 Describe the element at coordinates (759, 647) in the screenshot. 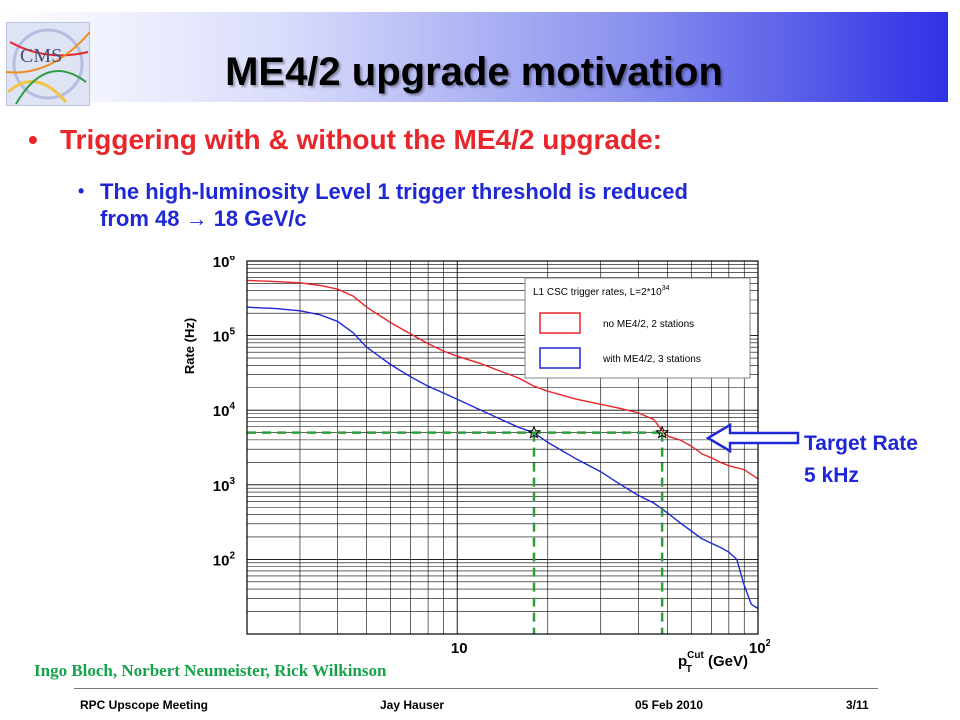

I see `x-tick-label: 102` at that location.